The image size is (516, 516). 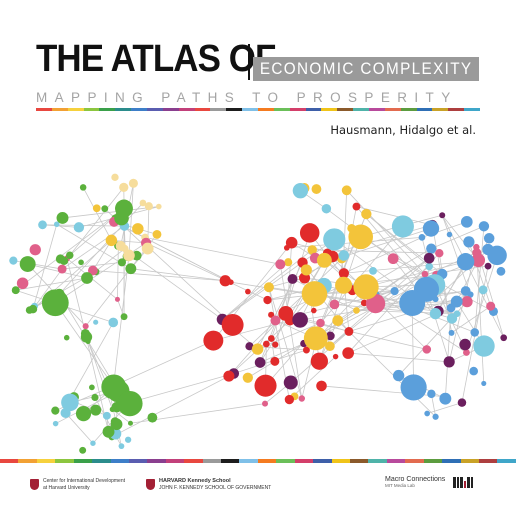 What do you see at coordinates (400, 485) in the screenshot?
I see `macro-connections-sub: MIT Media Lab` at bounding box center [400, 485].